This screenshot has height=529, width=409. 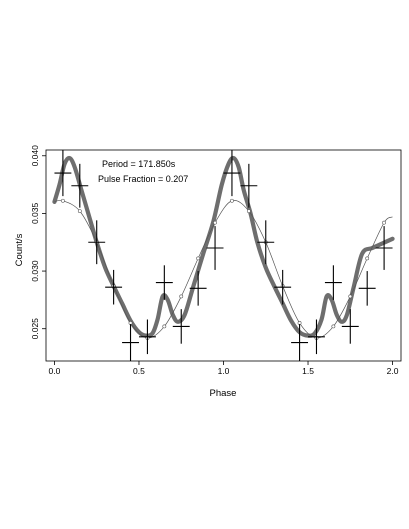 What do you see at coordinates (223, 393) in the screenshot?
I see `x-axis-title: Phase` at bounding box center [223, 393].